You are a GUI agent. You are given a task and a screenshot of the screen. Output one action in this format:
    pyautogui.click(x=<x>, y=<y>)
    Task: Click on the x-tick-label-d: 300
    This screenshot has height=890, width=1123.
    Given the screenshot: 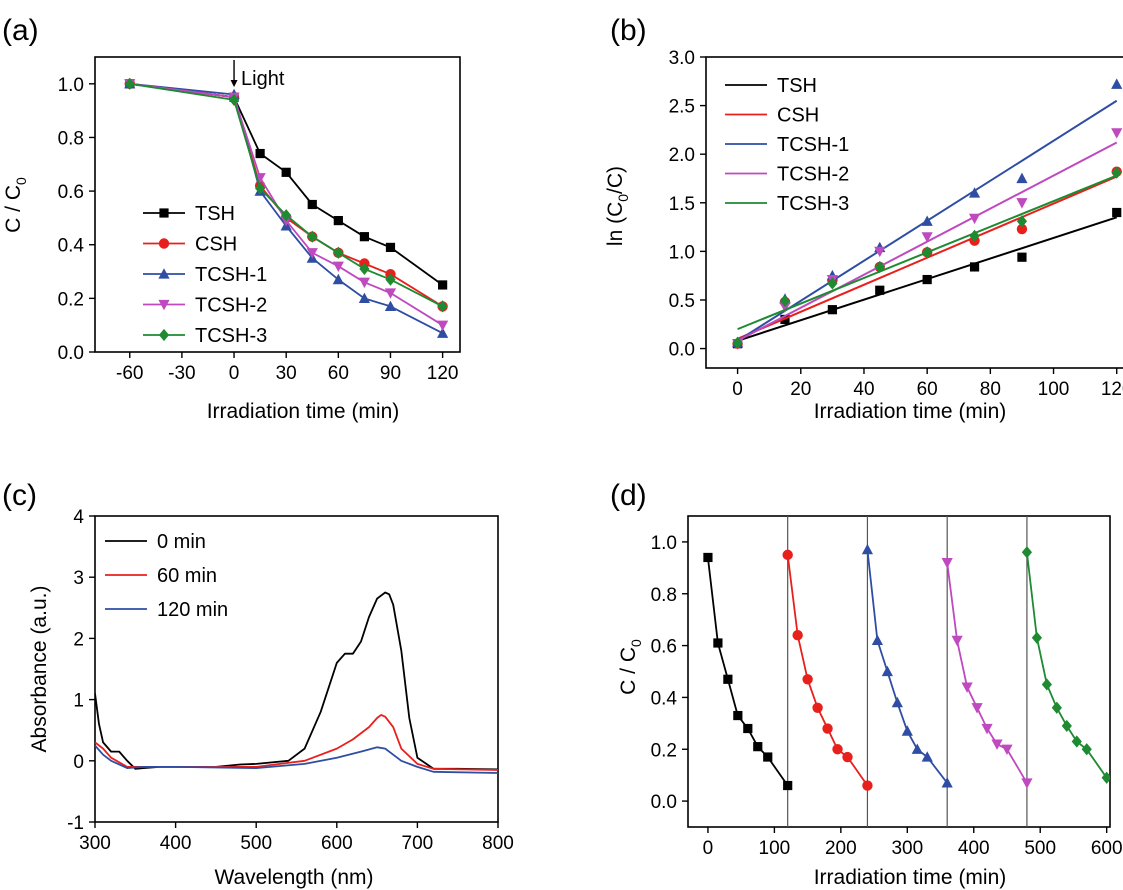 What is the action you would take?
    pyautogui.click(x=907, y=848)
    